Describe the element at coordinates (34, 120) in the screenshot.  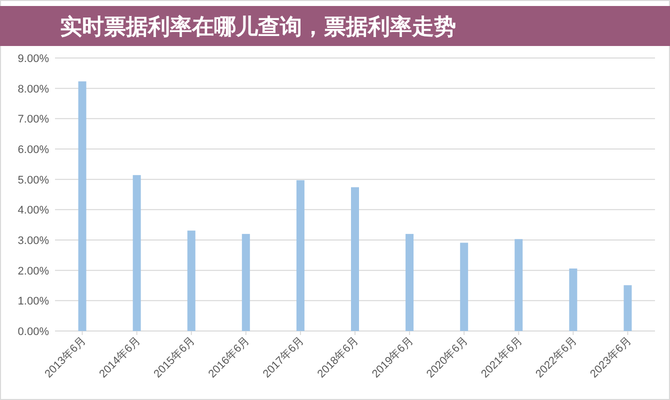
I see `y-tick-label: 7.00%` at that location.